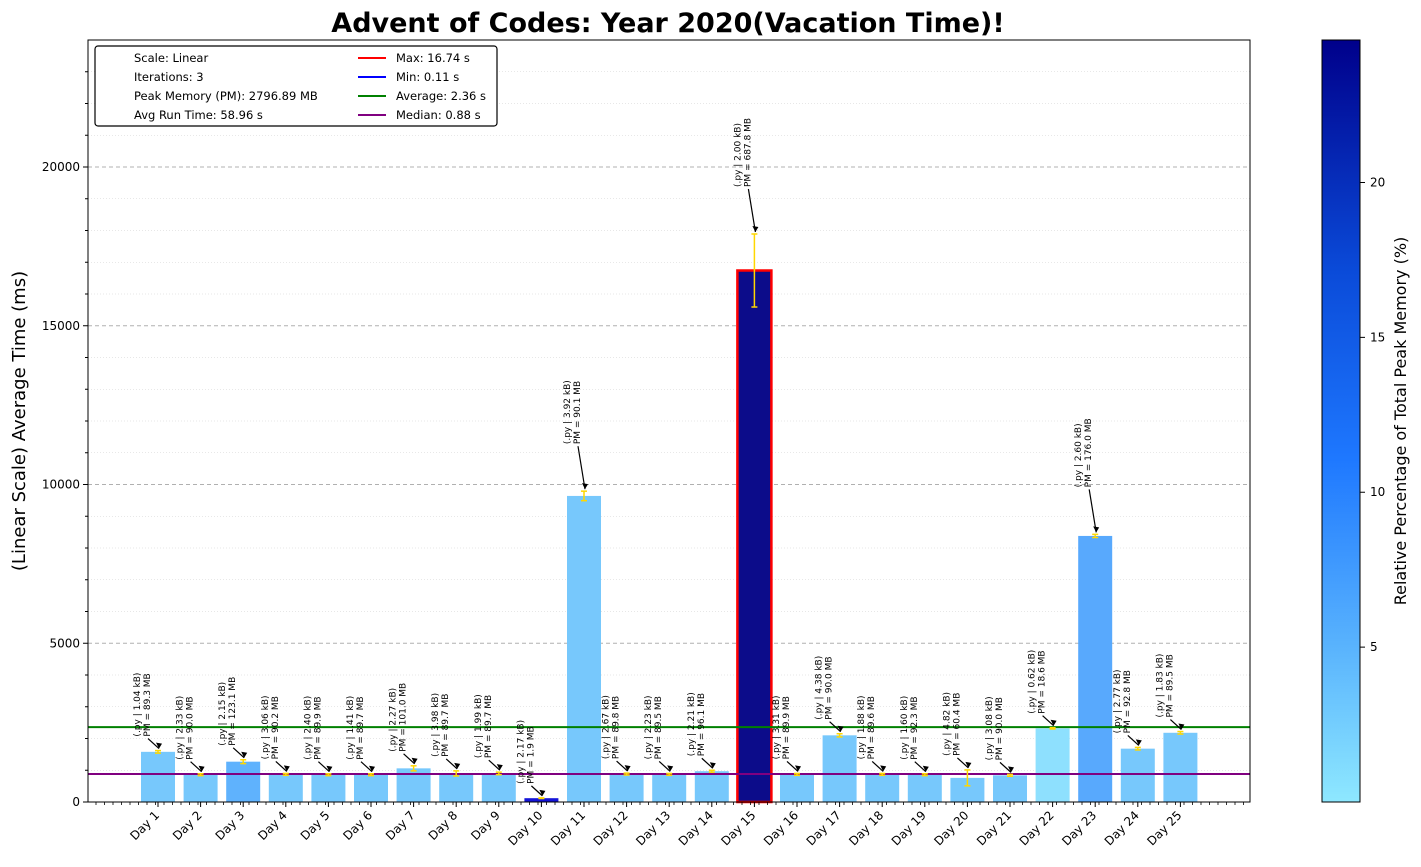 The width and height of the screenshot is (1421, 867). What do you see at coordinates (186, 728) in the screenshot?
I see `annotation-label: (.py | 2.33 kB) PM = 90.0 MB` at bounding box center [186, 728].